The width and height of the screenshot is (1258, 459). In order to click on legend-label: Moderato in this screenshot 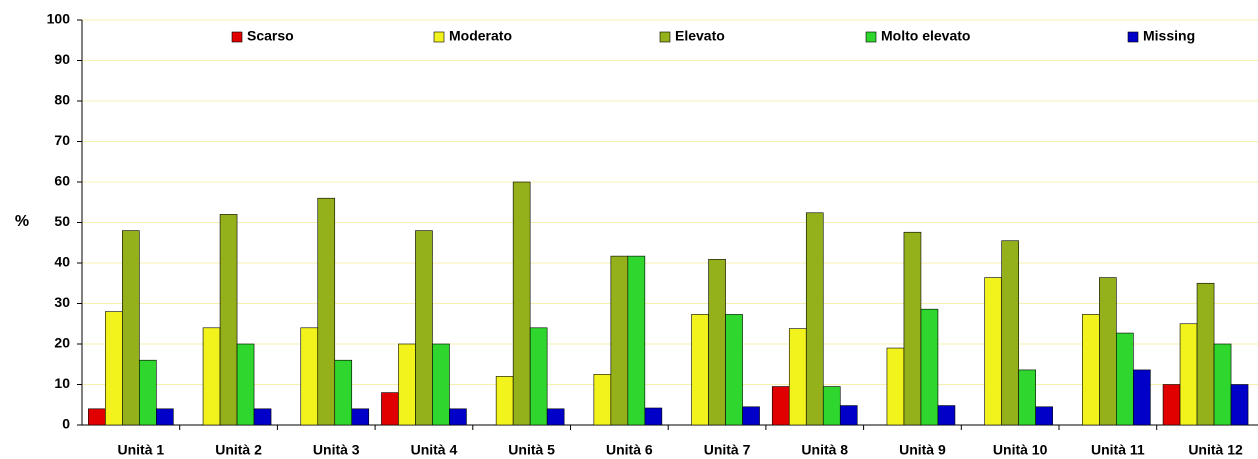, I will do `click(480, 36)`.